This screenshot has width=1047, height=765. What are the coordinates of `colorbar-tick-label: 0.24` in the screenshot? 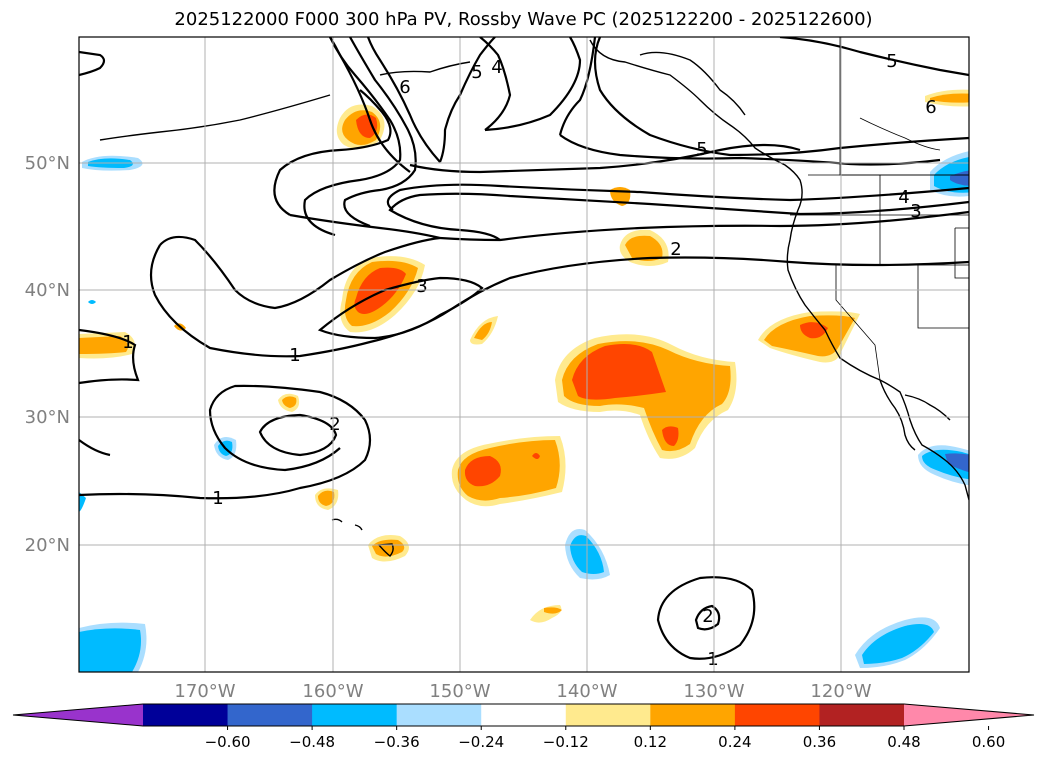 It's located at (734, 742).